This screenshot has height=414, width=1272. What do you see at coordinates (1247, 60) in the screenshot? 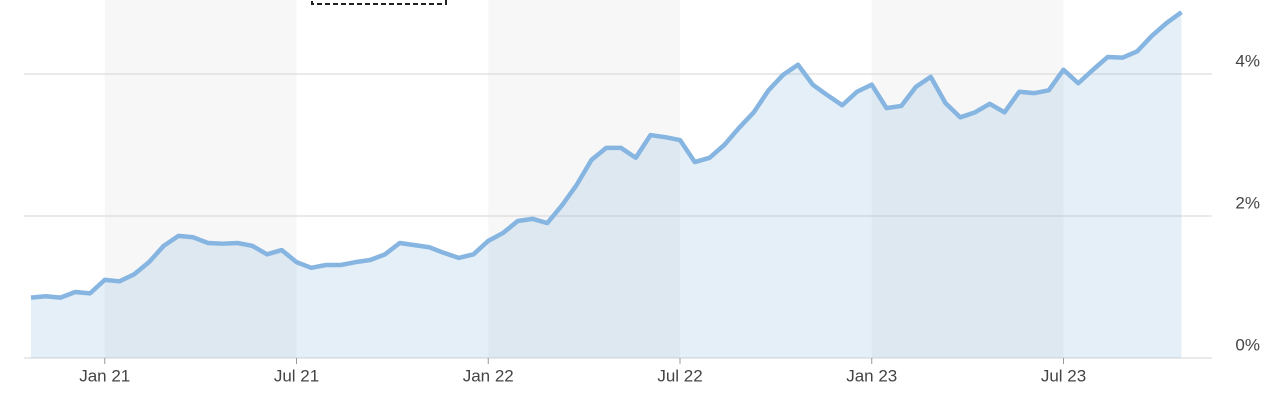
I see `y-tick-label: 4%` at bounding box center [1247, 60].